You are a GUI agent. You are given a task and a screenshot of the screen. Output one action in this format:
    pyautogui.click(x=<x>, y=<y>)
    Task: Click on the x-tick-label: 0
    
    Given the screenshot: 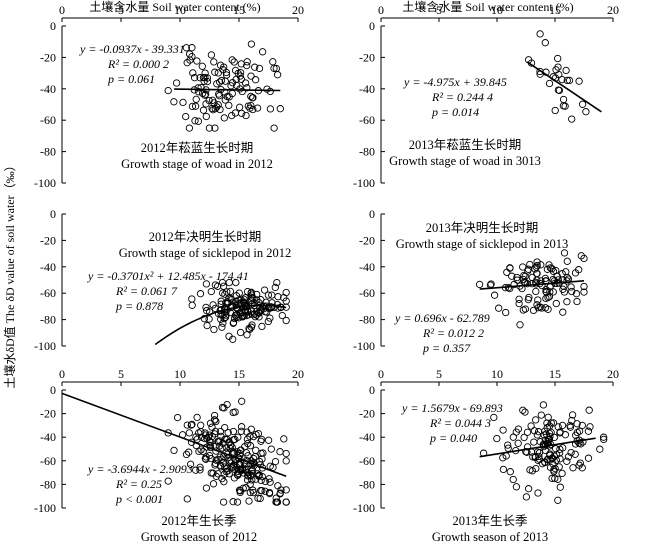 What is the action you would take?
    pyautogui.click(x=62, y=374)
    